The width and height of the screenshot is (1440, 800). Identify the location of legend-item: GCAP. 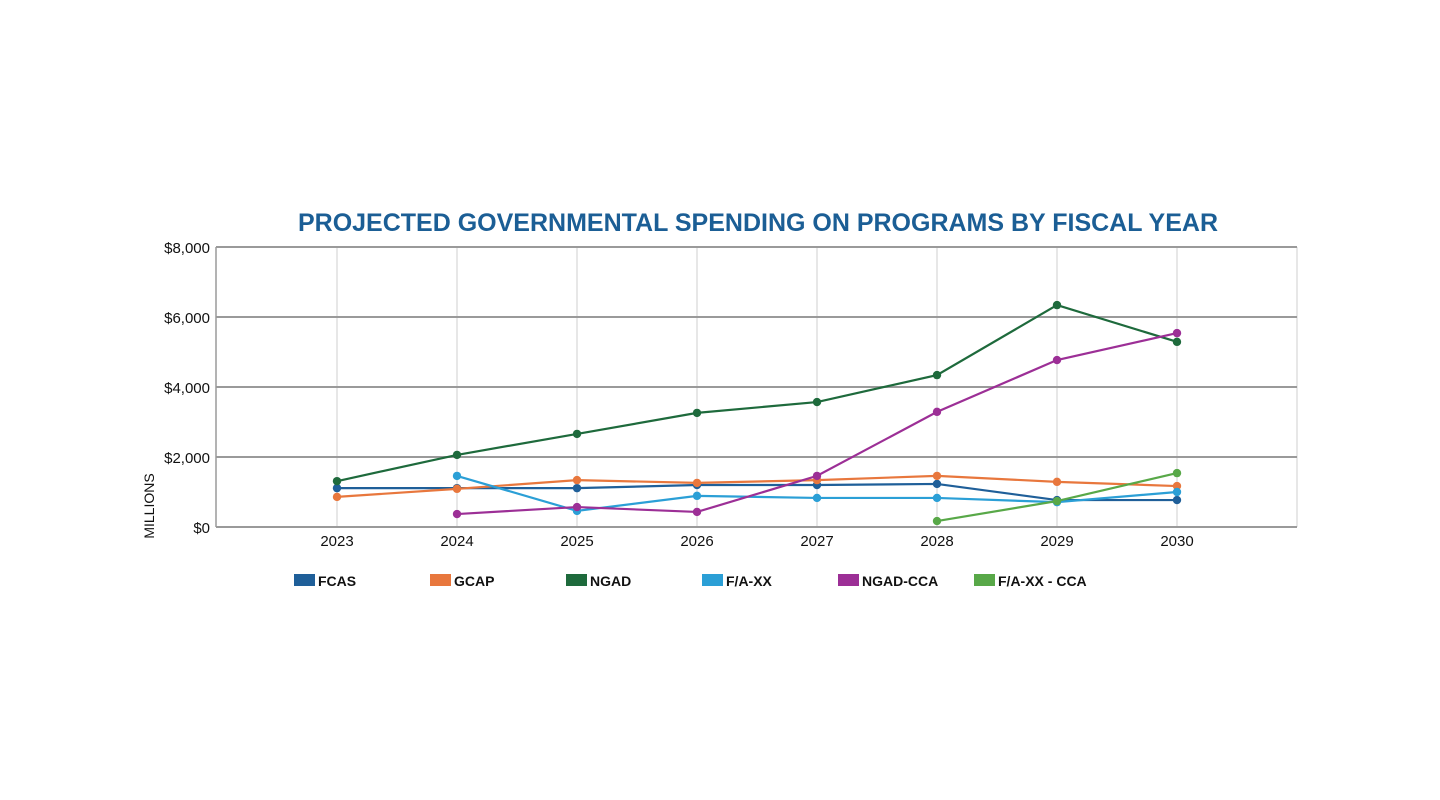
(462, 581).